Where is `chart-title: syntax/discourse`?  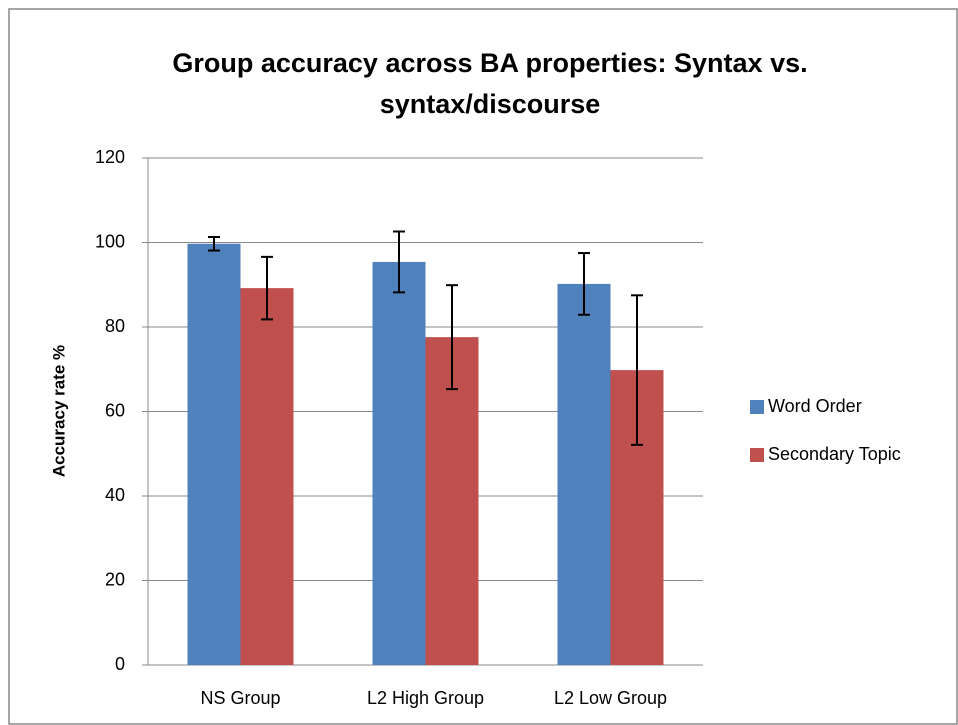 chart-title: syntax/discourse is located at coordinates (490, 104).